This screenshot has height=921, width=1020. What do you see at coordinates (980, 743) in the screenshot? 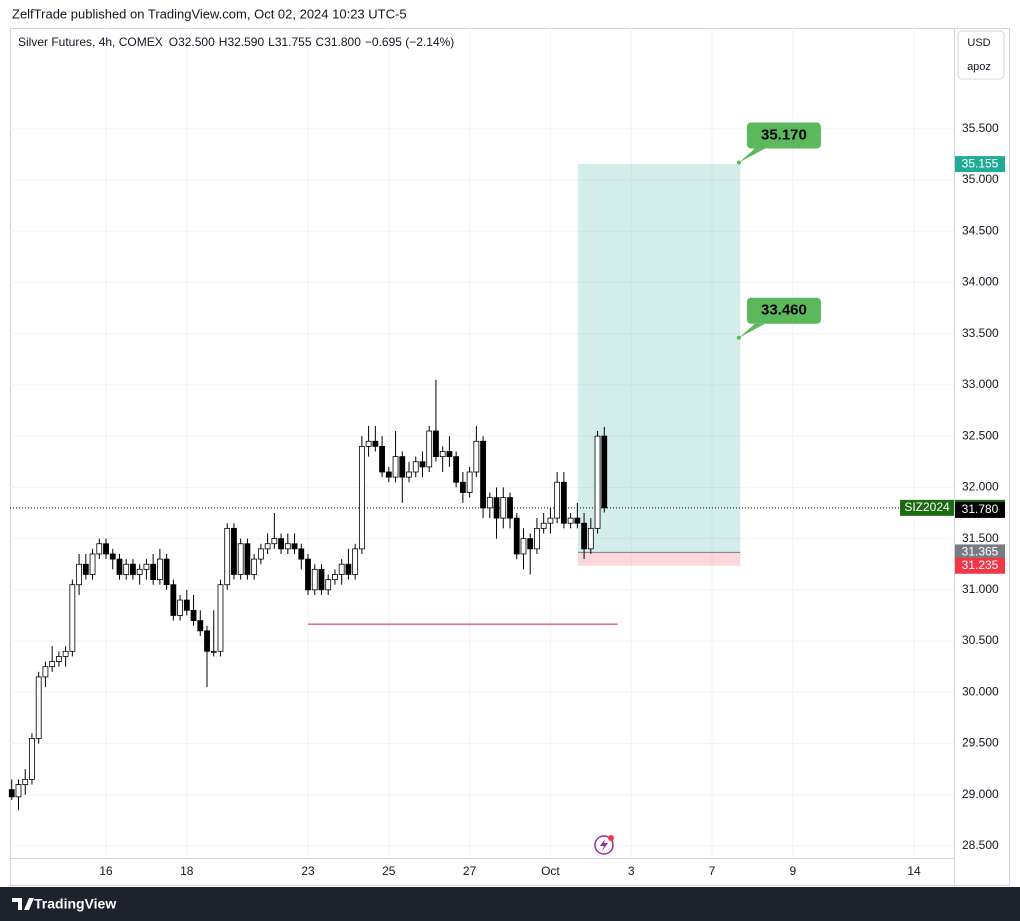
I see `y-tick-label: 29.500` at bounding box center [980, 743].